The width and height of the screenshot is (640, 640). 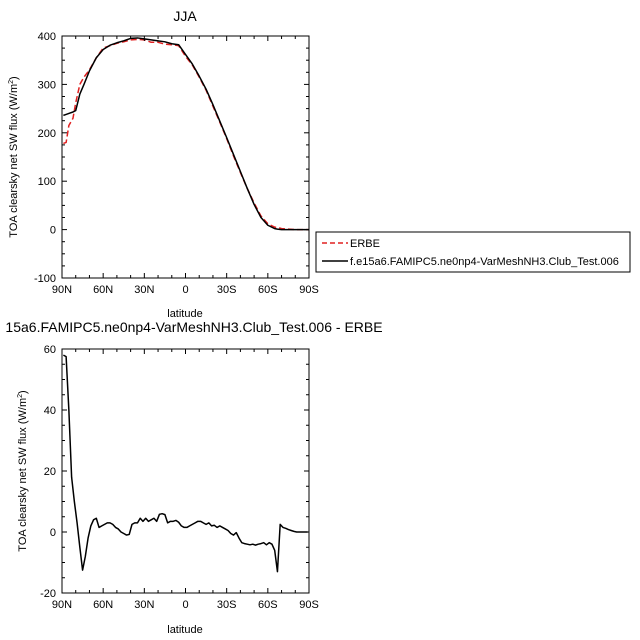 What do you see at coordinates (14, 156) in the screenshot?
I see `top-y-axis-label: TOA clearsky net SW flux (W/m2)` at bounding box center [14, 156].